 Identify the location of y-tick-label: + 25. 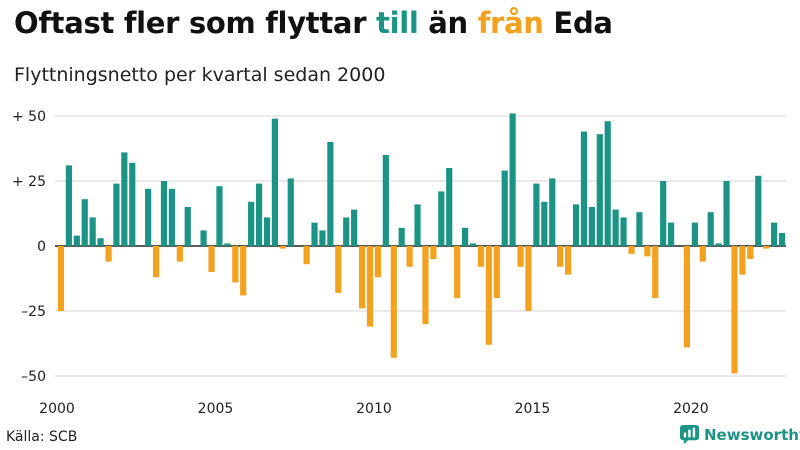
(29, 182).